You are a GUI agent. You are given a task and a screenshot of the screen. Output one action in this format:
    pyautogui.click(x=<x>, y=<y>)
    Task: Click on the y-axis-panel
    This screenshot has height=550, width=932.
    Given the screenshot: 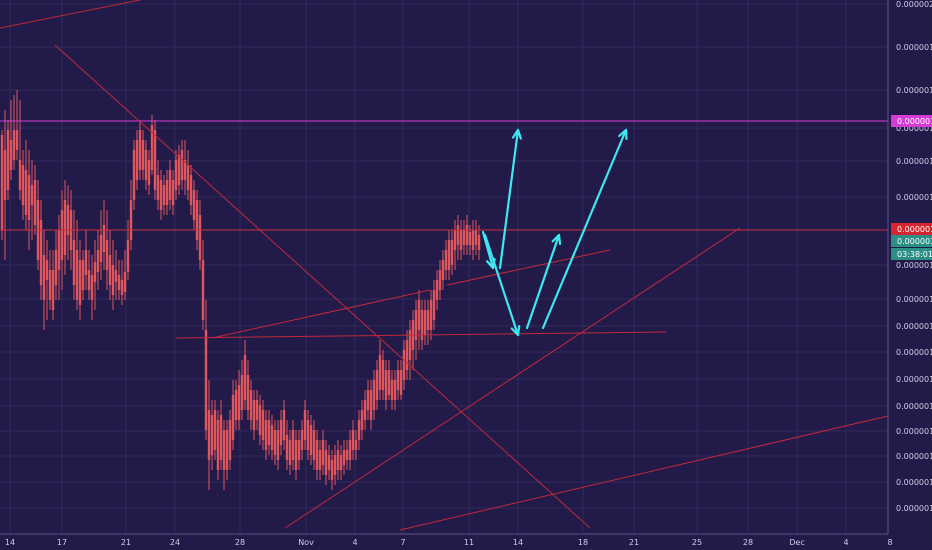 What is the action you would take?
    pyautogui.click(x=910, y=275)
    